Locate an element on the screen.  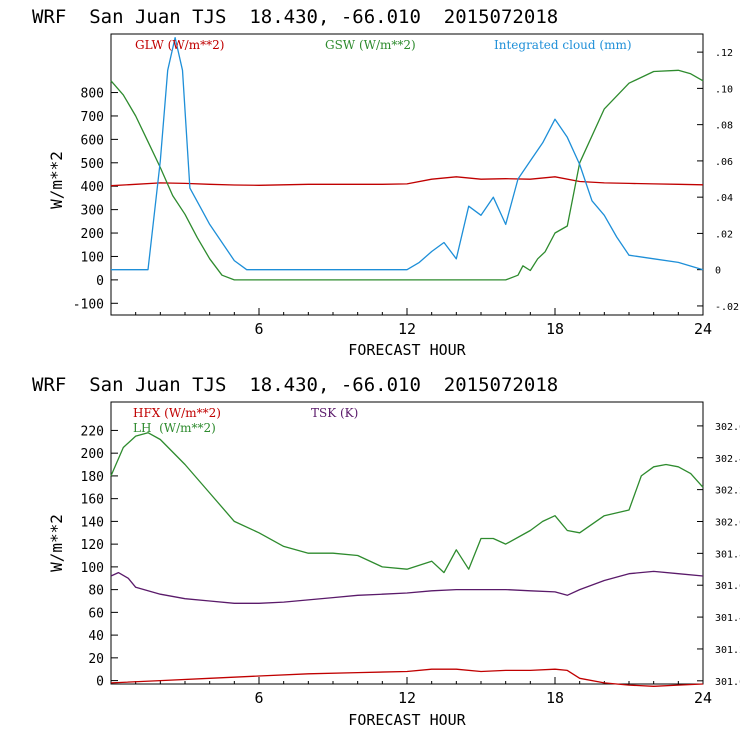
y2-tick-label: 301.0 is located at coordinates (727, 682).